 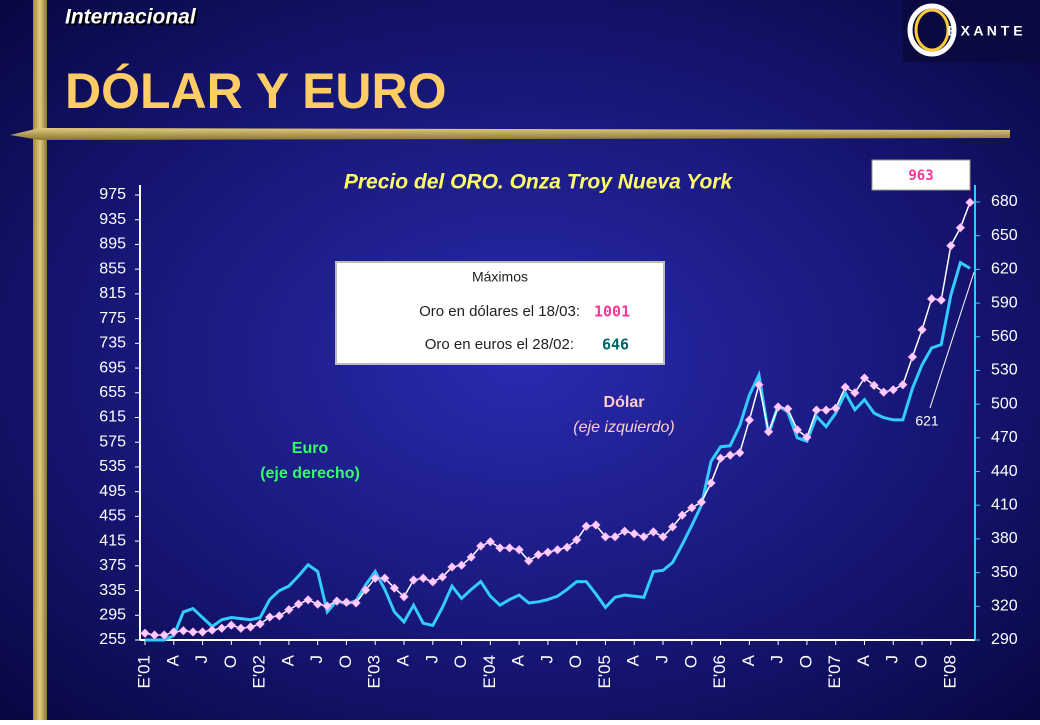 I want to click on last-euro-label: 621, so click(x=927, y=421).